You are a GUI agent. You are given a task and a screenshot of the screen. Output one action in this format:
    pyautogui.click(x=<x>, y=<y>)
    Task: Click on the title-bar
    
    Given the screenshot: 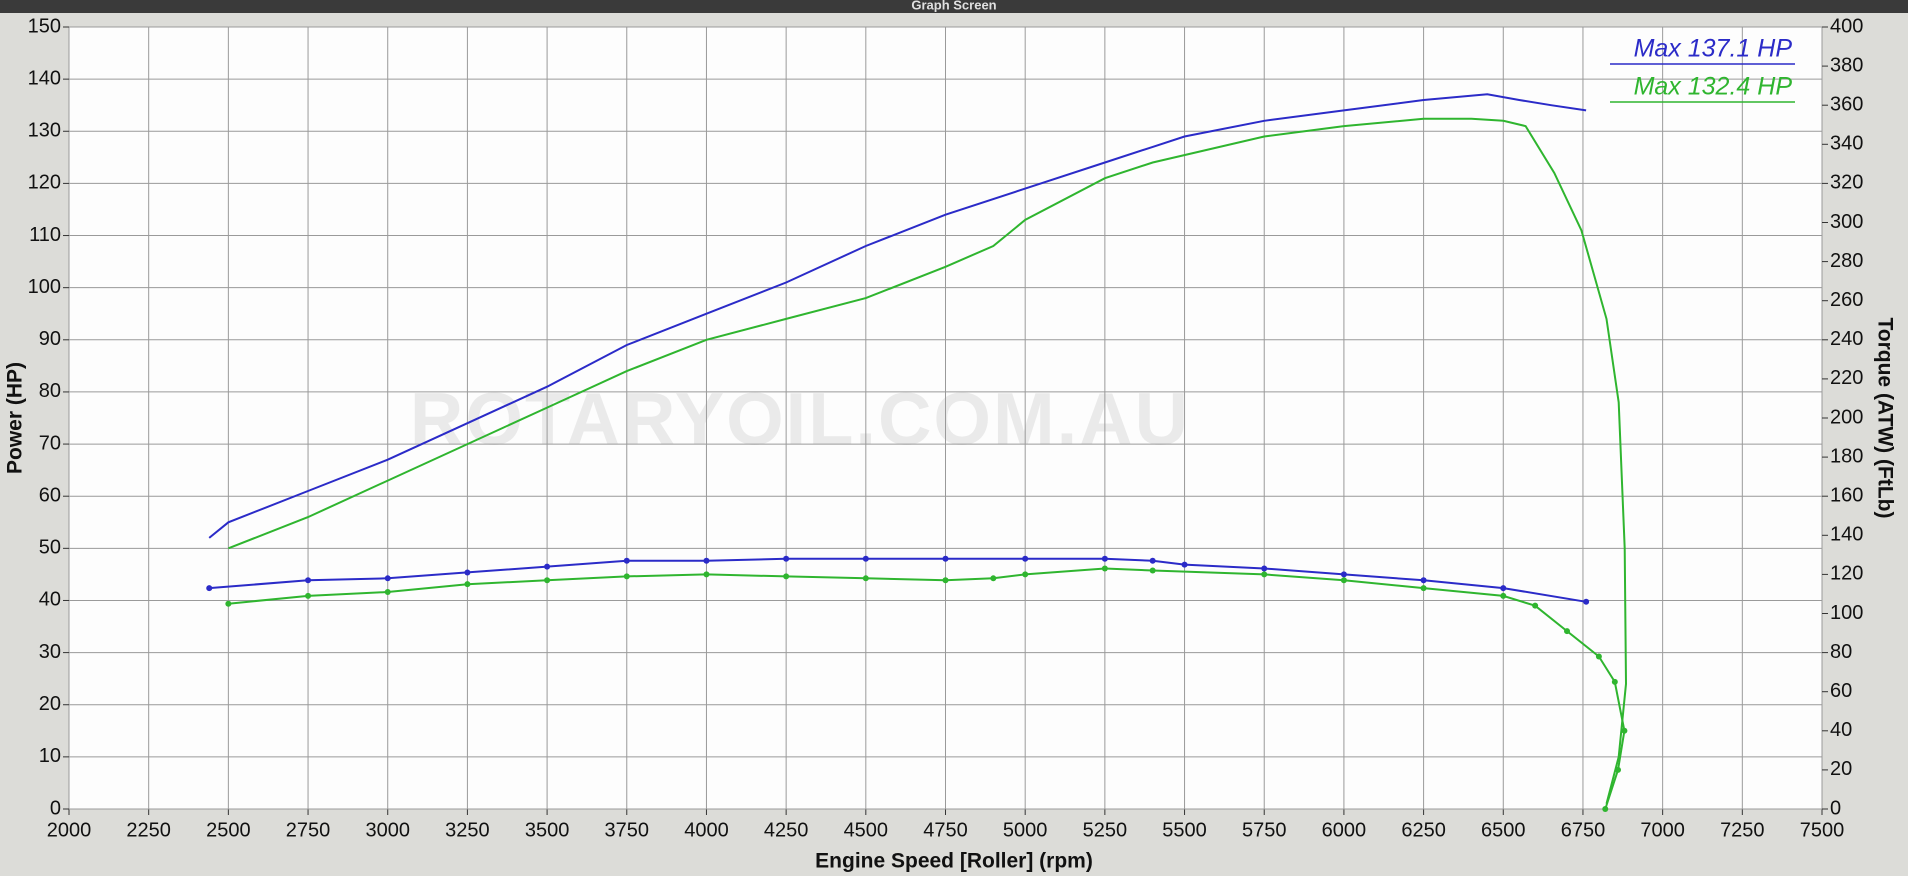 What is the action you would take?
    pyautogui.click(x=954, y=6)
    